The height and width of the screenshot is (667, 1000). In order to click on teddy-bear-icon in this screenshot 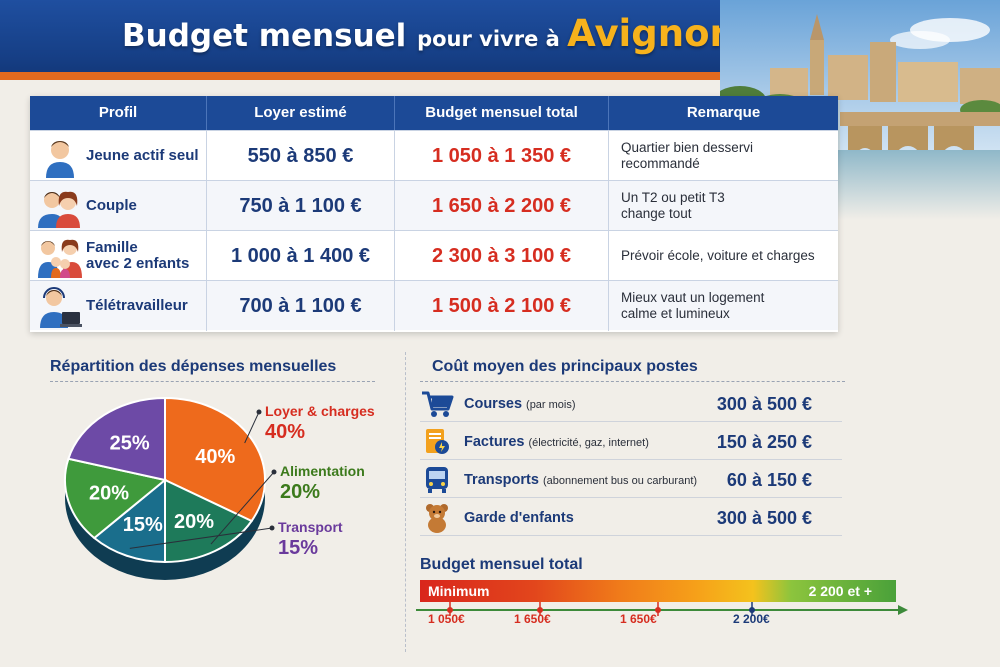, I will do `click(437, 518)`.